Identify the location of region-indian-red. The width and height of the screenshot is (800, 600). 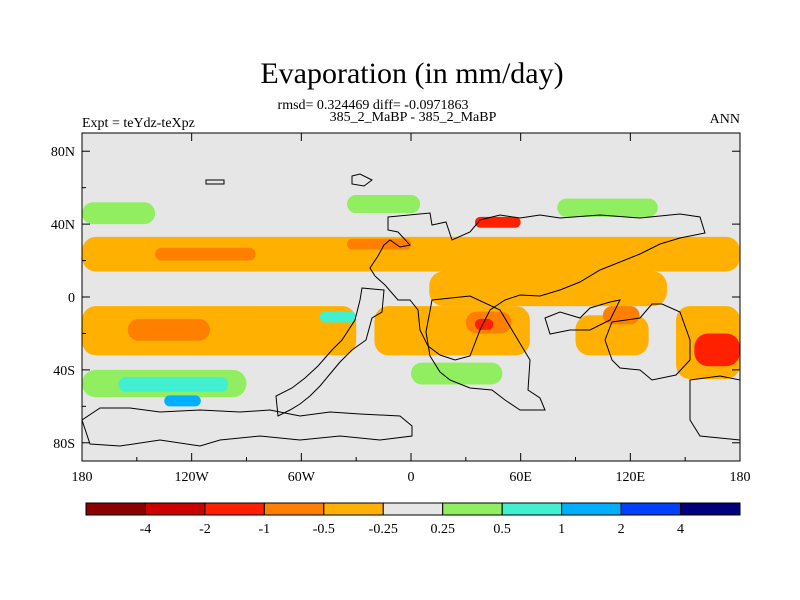
(484, 324).